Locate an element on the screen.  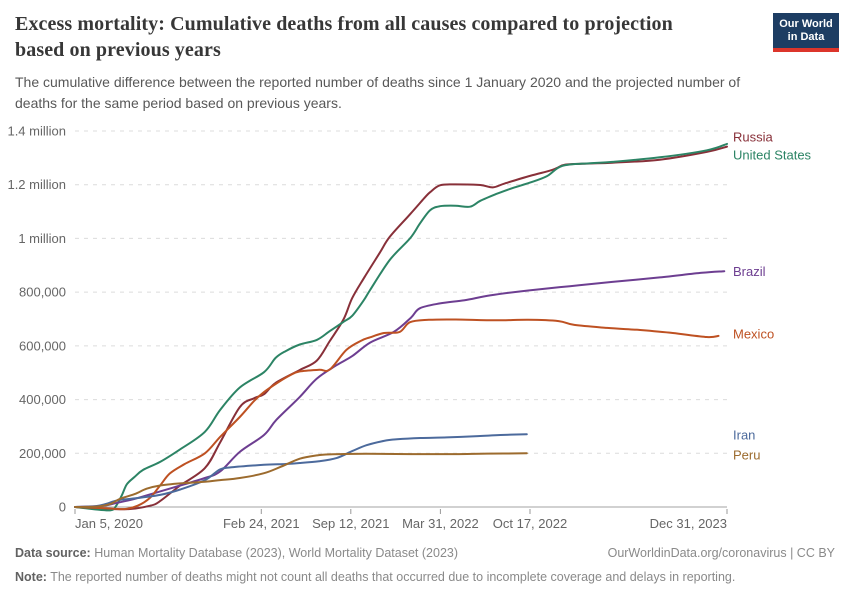
x-axis-tick-label: Jan 5, 2020 is located at coordinates (109, 523).